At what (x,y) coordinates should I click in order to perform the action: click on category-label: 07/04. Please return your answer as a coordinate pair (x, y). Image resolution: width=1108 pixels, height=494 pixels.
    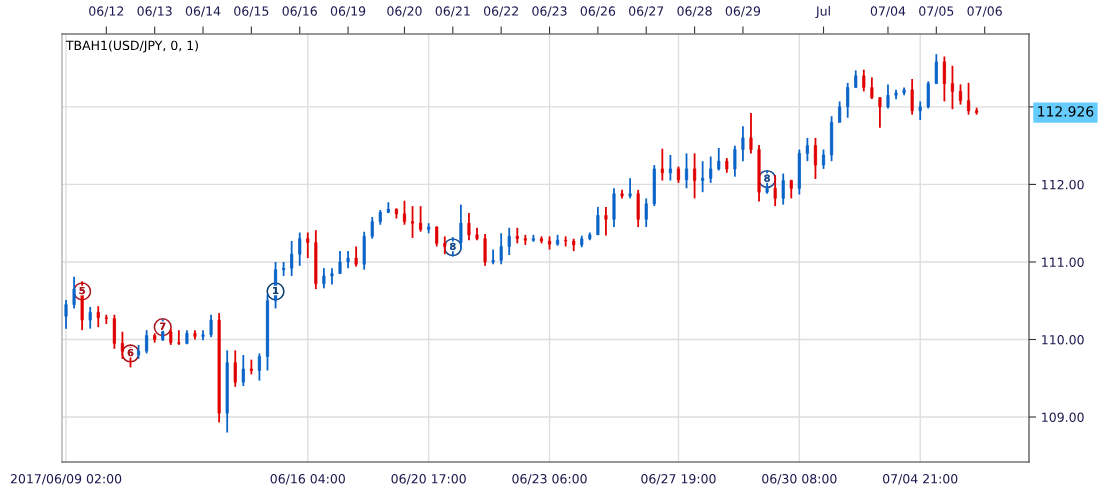
    Looking at the image, I should click on (888, 11).